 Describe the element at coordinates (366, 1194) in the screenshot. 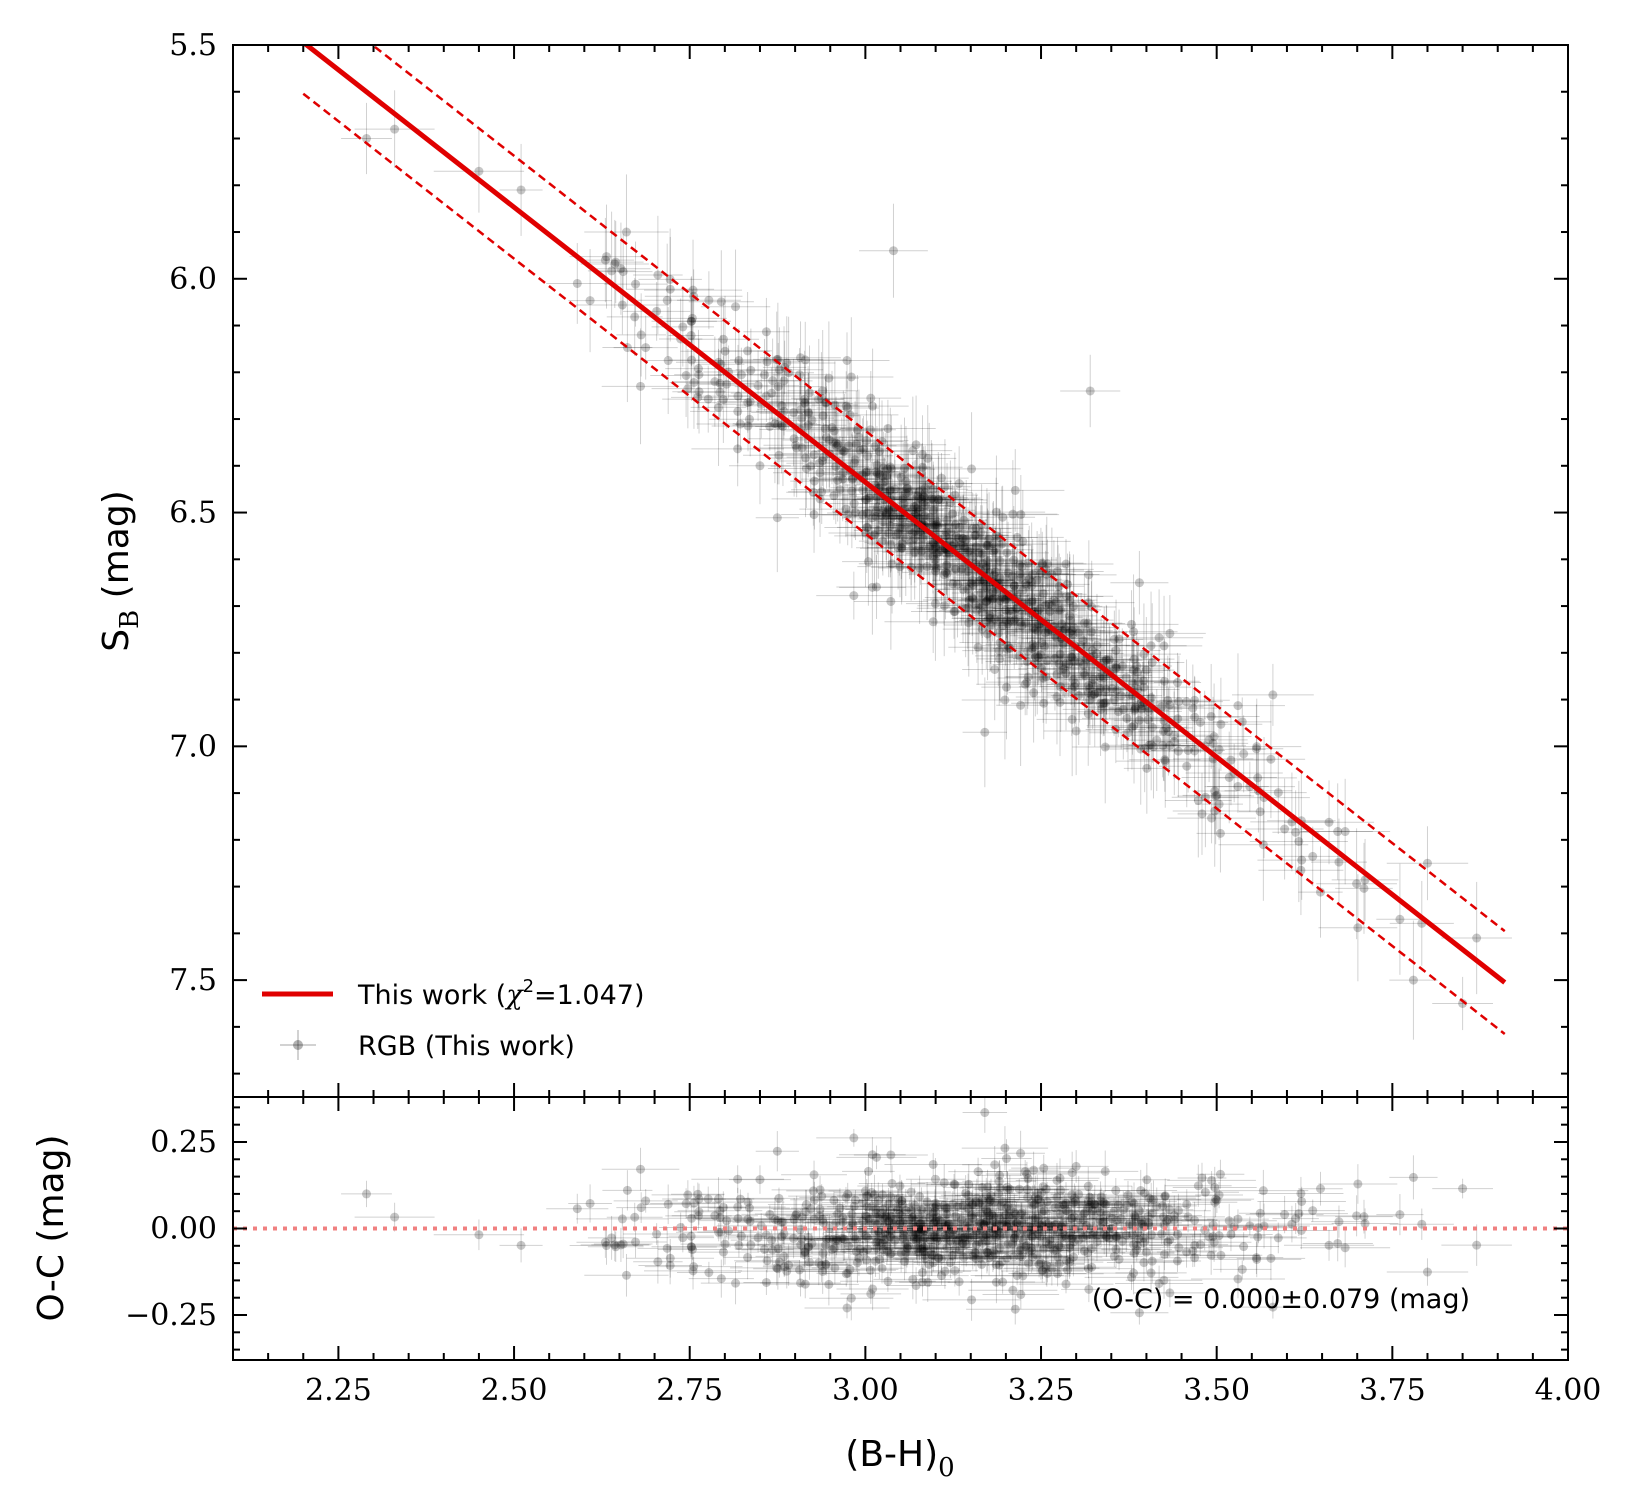

I see `residual-point` at that location.